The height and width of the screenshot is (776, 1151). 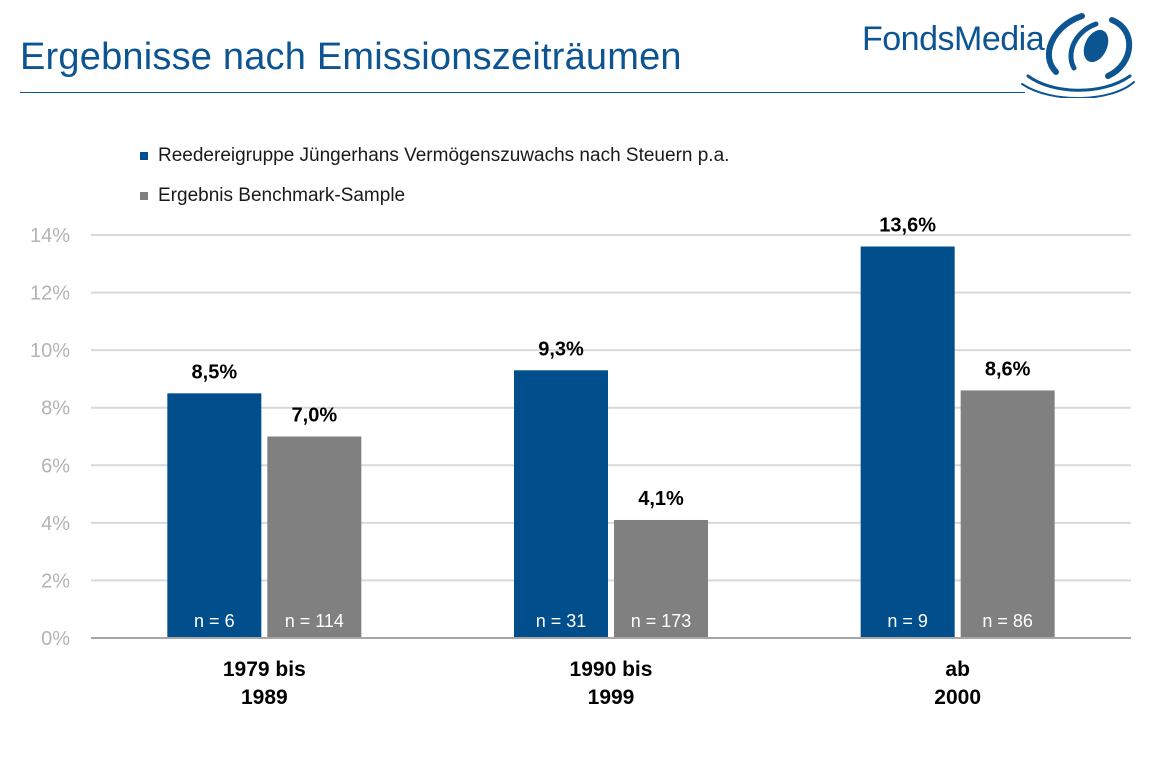 I want to click on data-label: 8,5%, so click(x=215, y=372).